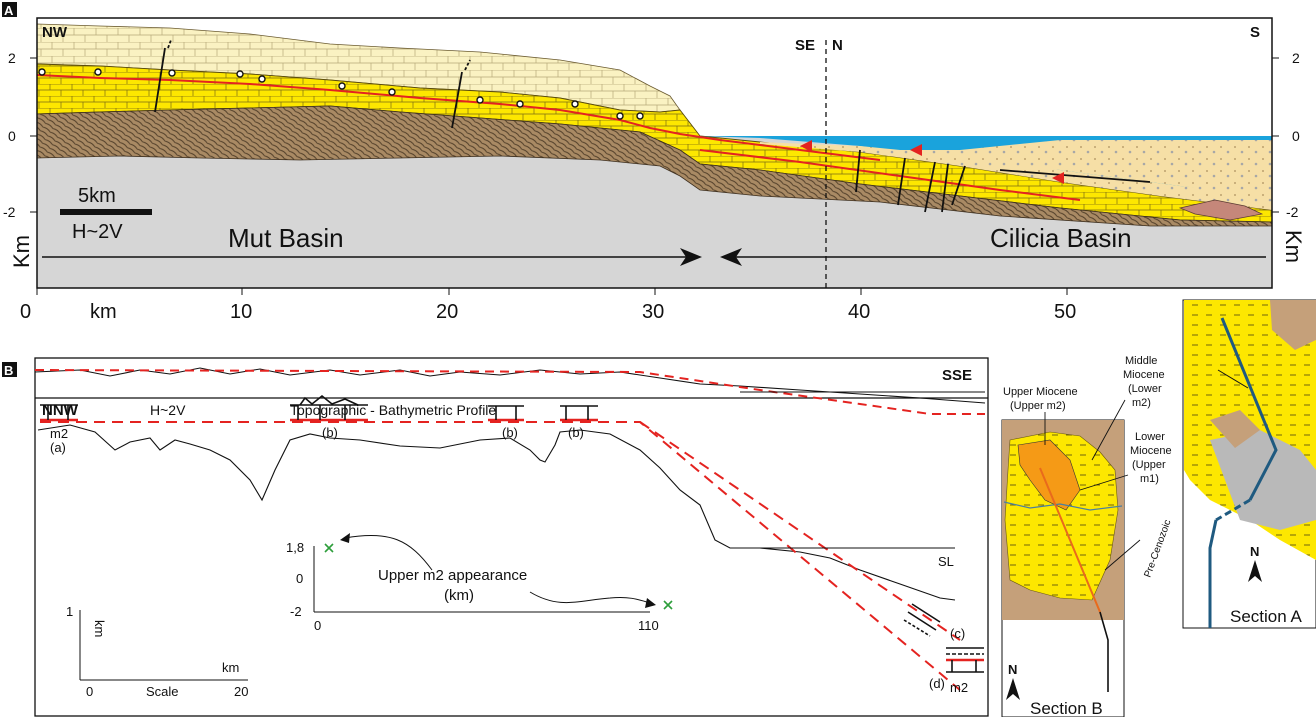 The width and height of the screenshot is (1316, 717). I want to click on direction-se: SE, so click(805, 45).